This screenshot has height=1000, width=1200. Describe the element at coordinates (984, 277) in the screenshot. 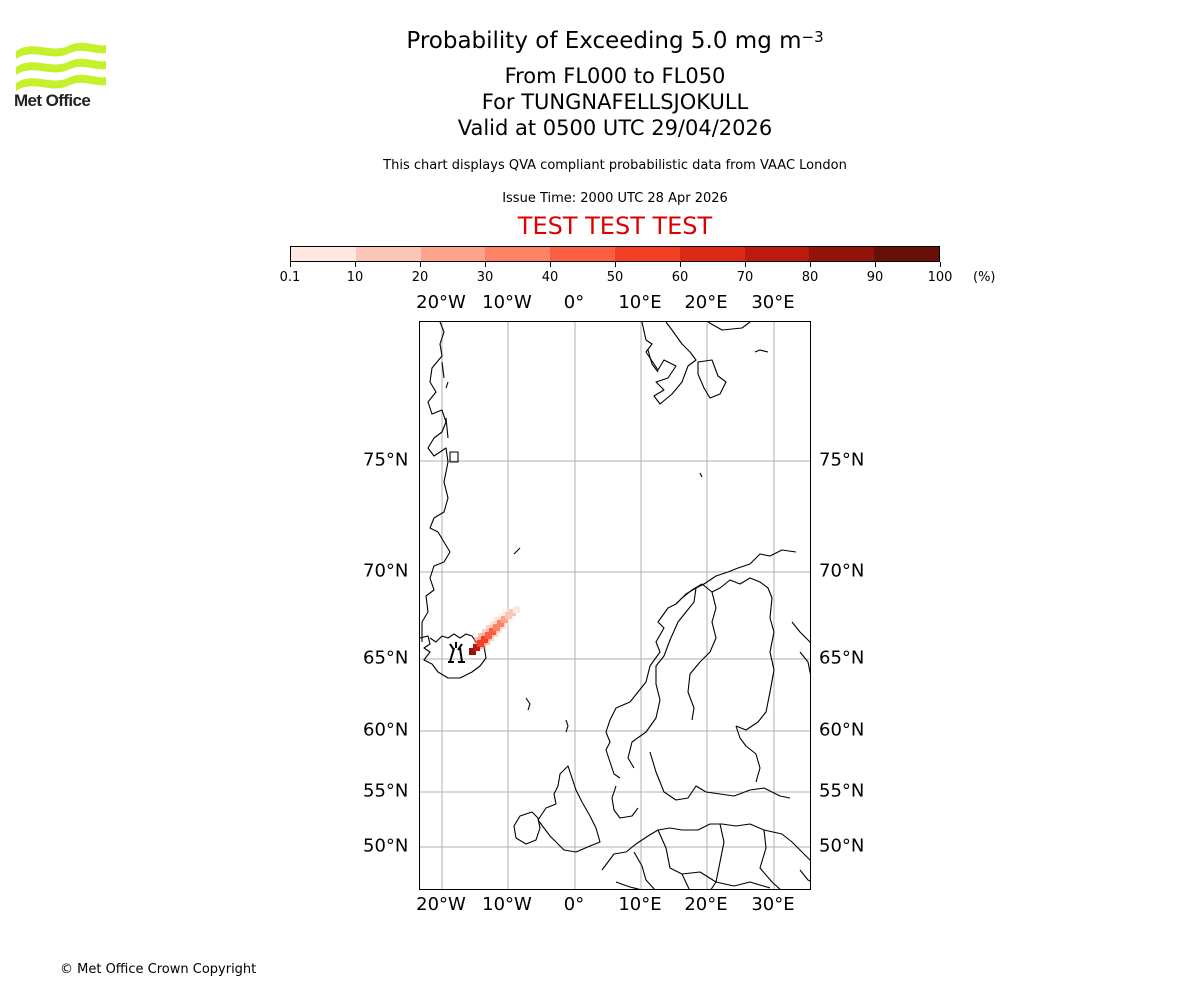

I see `colorbar-unit: (%)` at that location.